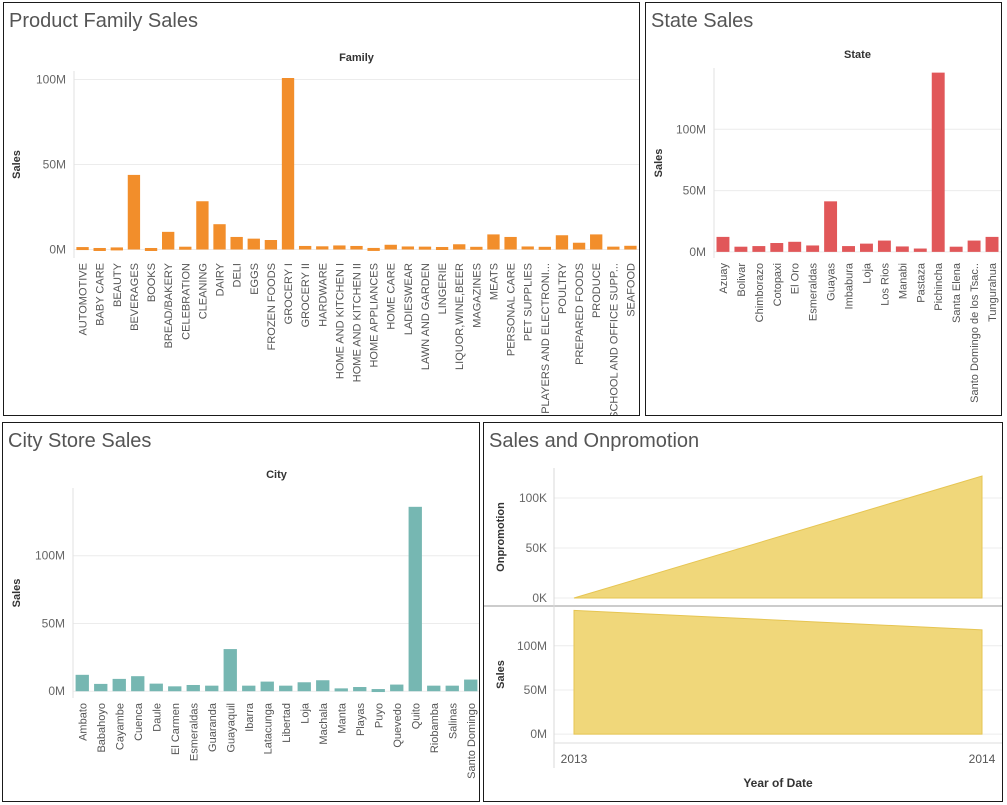  Describe the element at coordinates (139, 721) in the screenshot. I see `x-tick-label: Cuenca` at that location.